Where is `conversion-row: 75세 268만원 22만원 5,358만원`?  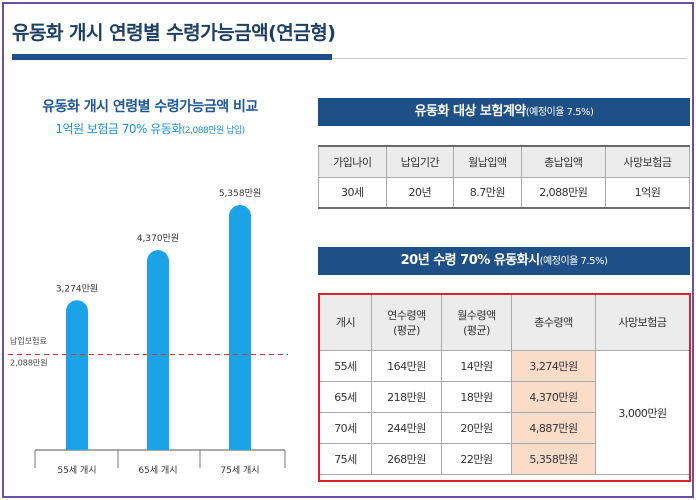 conversion-row: 75세 268만원 22만원 5,358만원 is located at coordinates (504, 459).